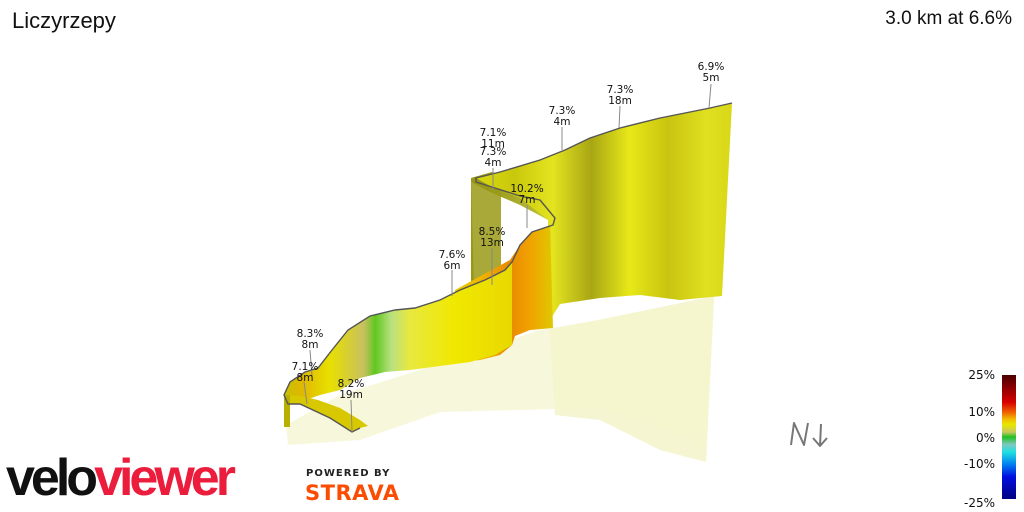  What do you see at coordinates (492, 232) in the screenshot?
I see `annotation-grade: 8.5%` at bounding box center [492, 232].